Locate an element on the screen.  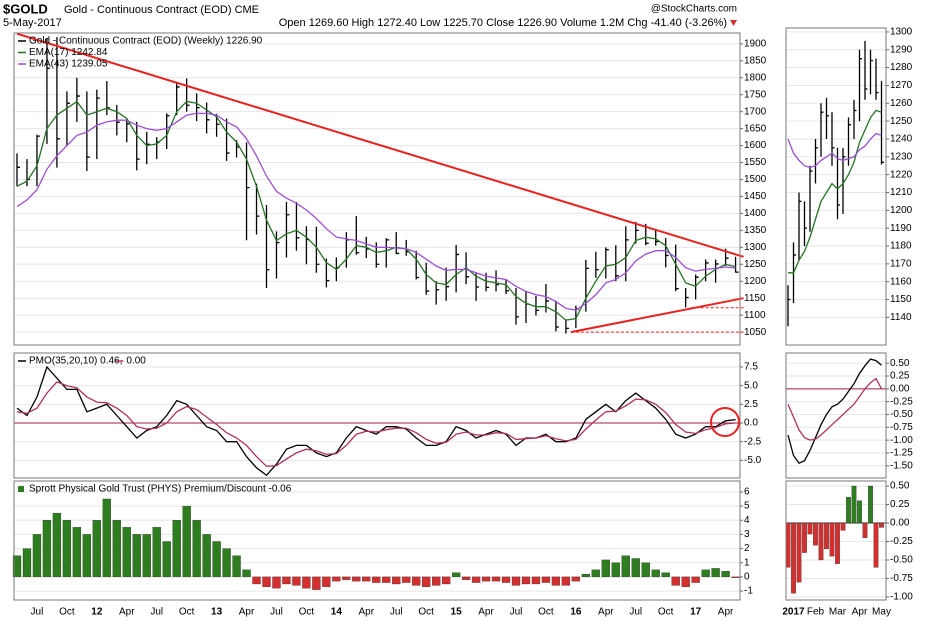
y-tick-label: -0.75 is located at coordinates (901, 427).